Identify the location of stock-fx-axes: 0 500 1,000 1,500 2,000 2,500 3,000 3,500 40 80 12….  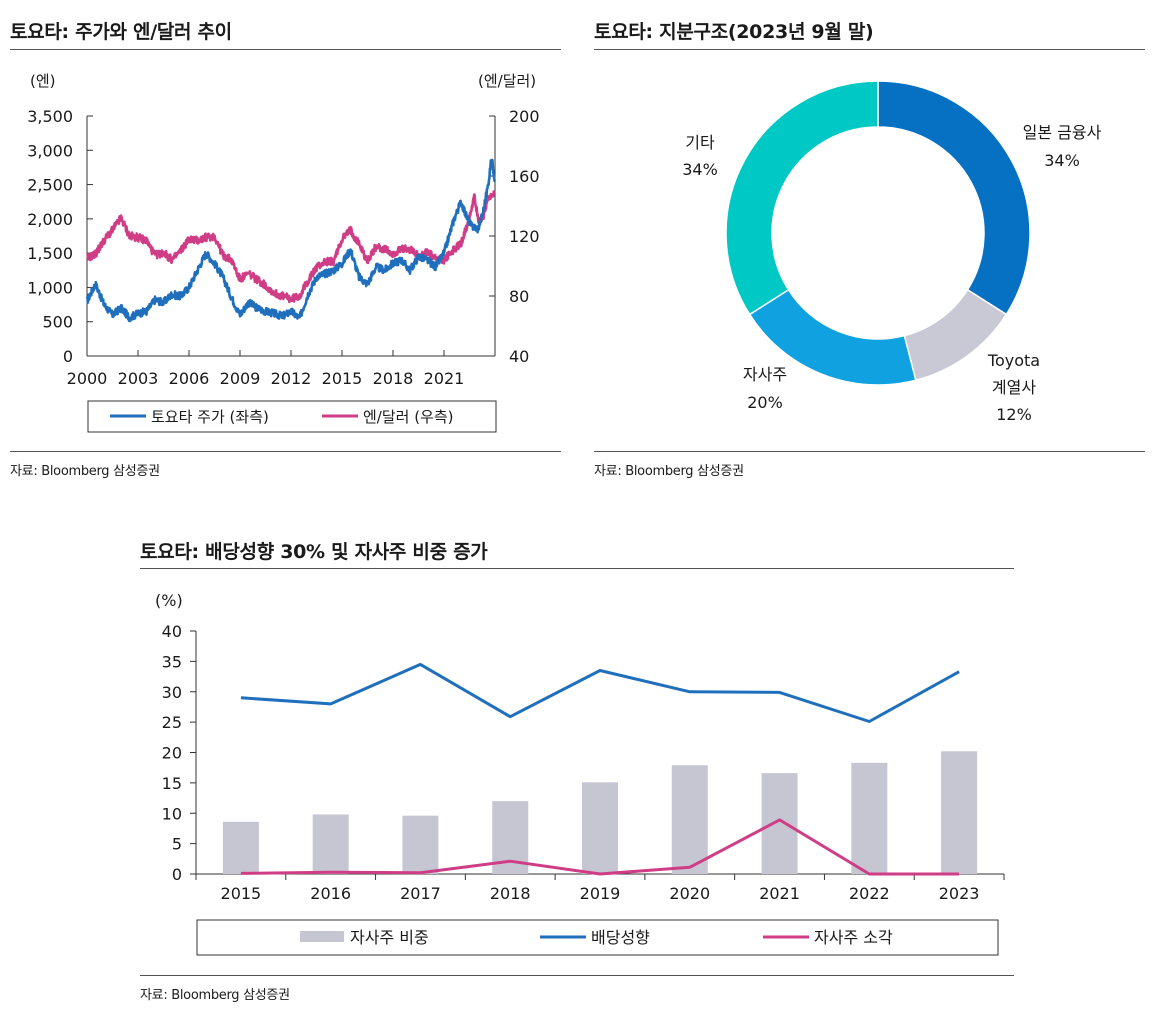
(283, 247).